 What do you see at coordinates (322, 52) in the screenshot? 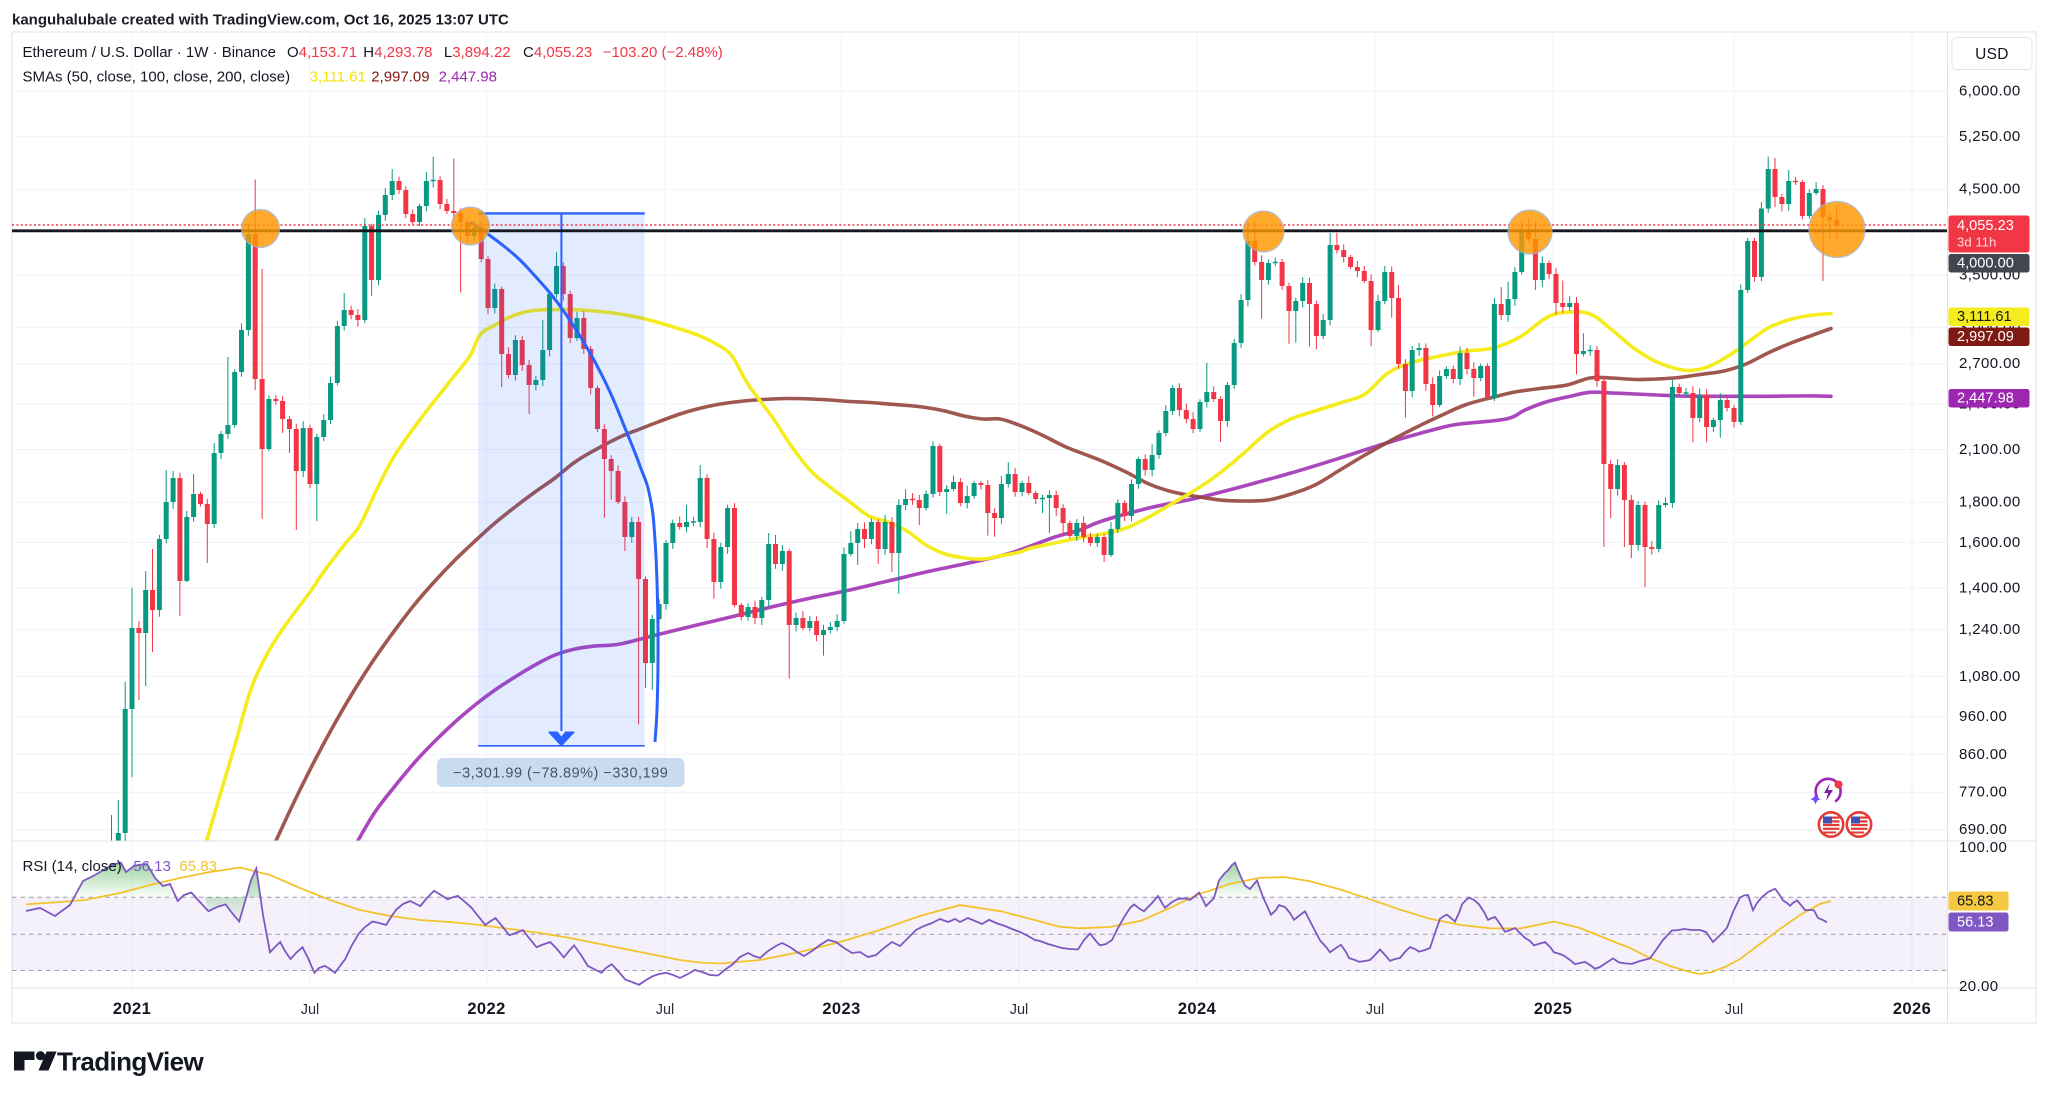
I see `svg-text: O4,153.71` at bounding box center [322, 52].